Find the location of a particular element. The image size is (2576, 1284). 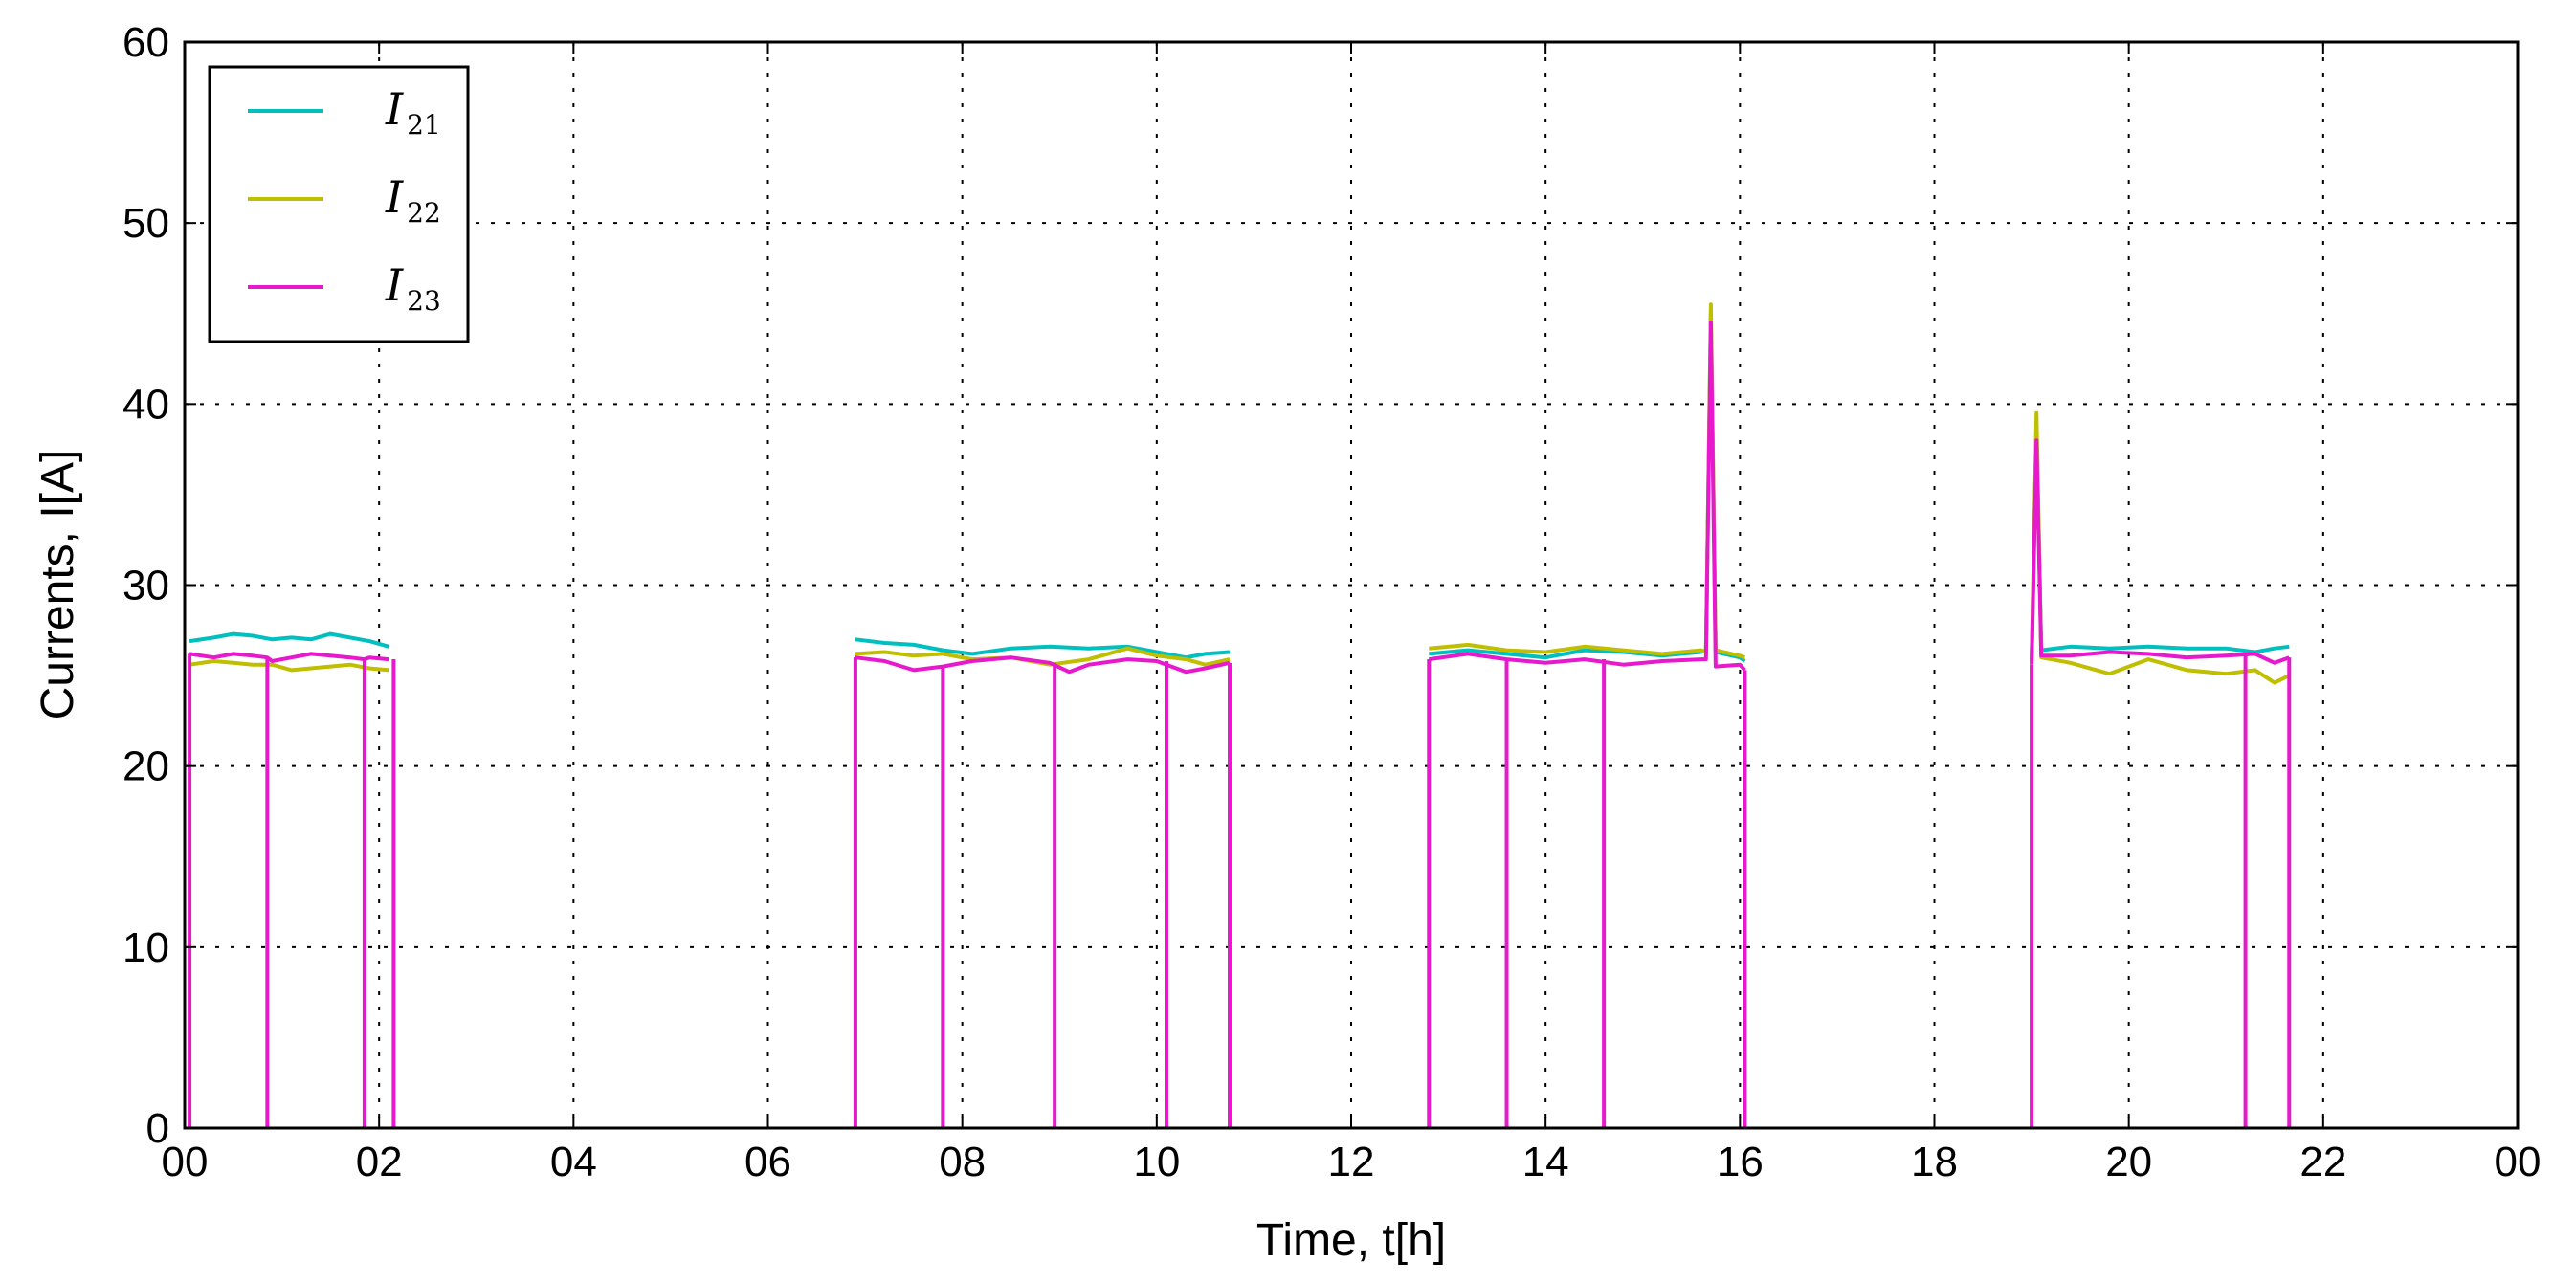

legend: I 21 I 22 I 23 is located at coordinates (339, 204).